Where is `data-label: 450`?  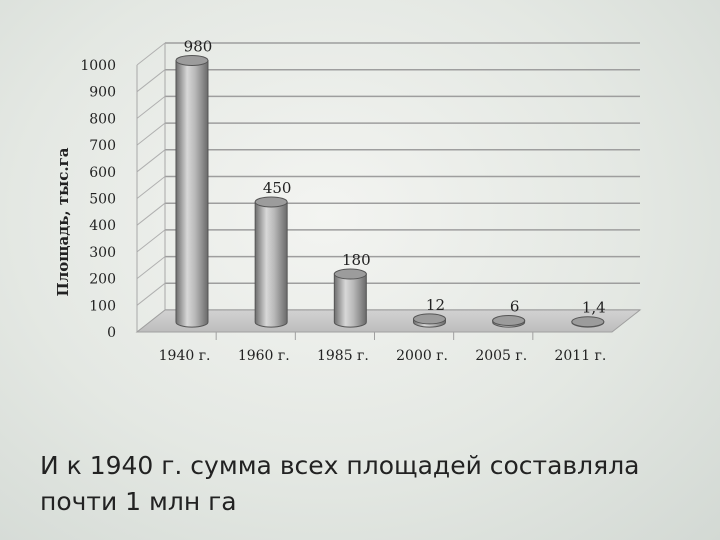 data-label: 450 is located at coordinates (277, 188).